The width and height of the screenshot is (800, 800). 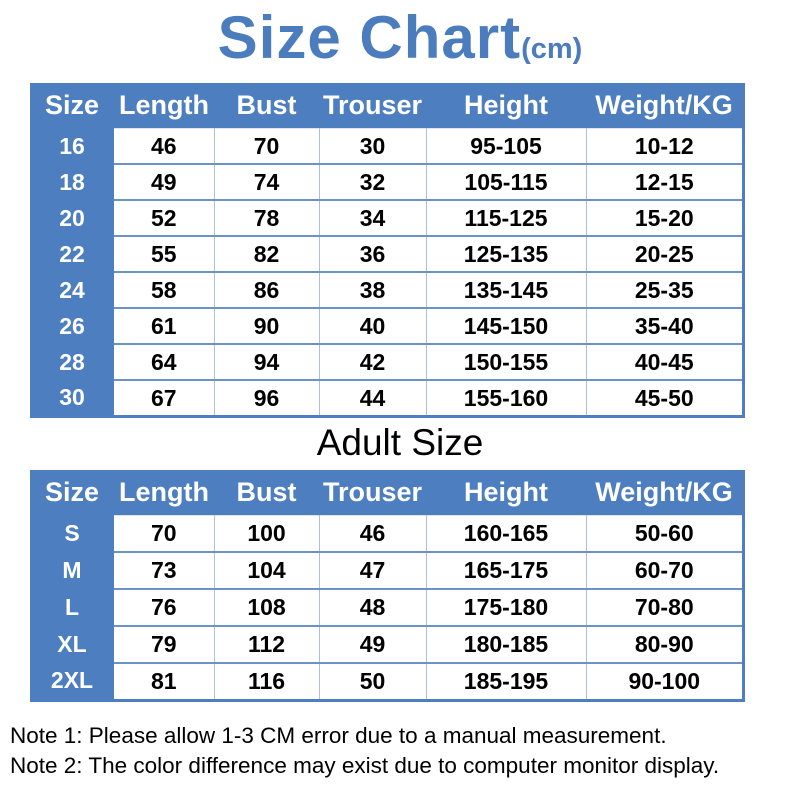 I want to click on adult-size-heading: Adult Size, so click(x=400, y=442).